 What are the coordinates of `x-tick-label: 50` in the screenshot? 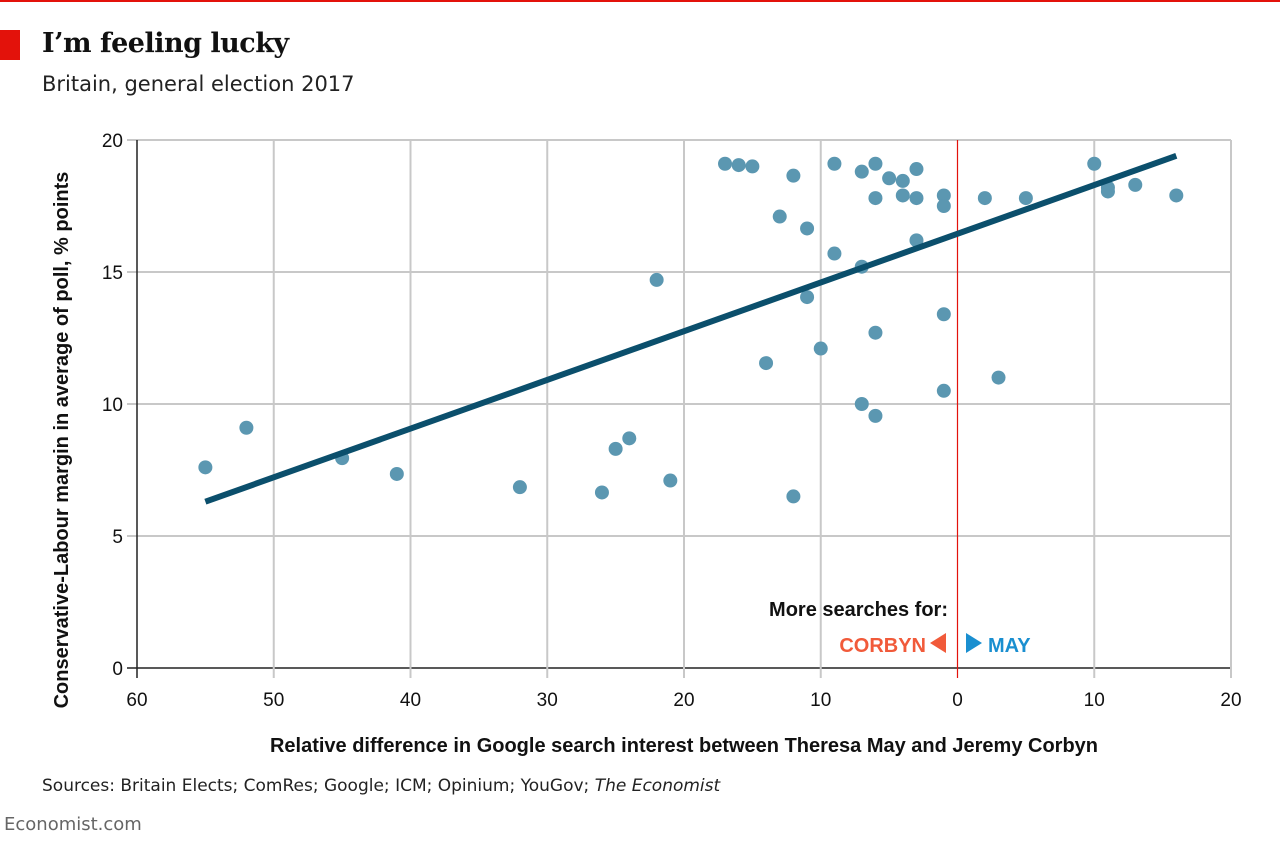 It's located at (273, 700).